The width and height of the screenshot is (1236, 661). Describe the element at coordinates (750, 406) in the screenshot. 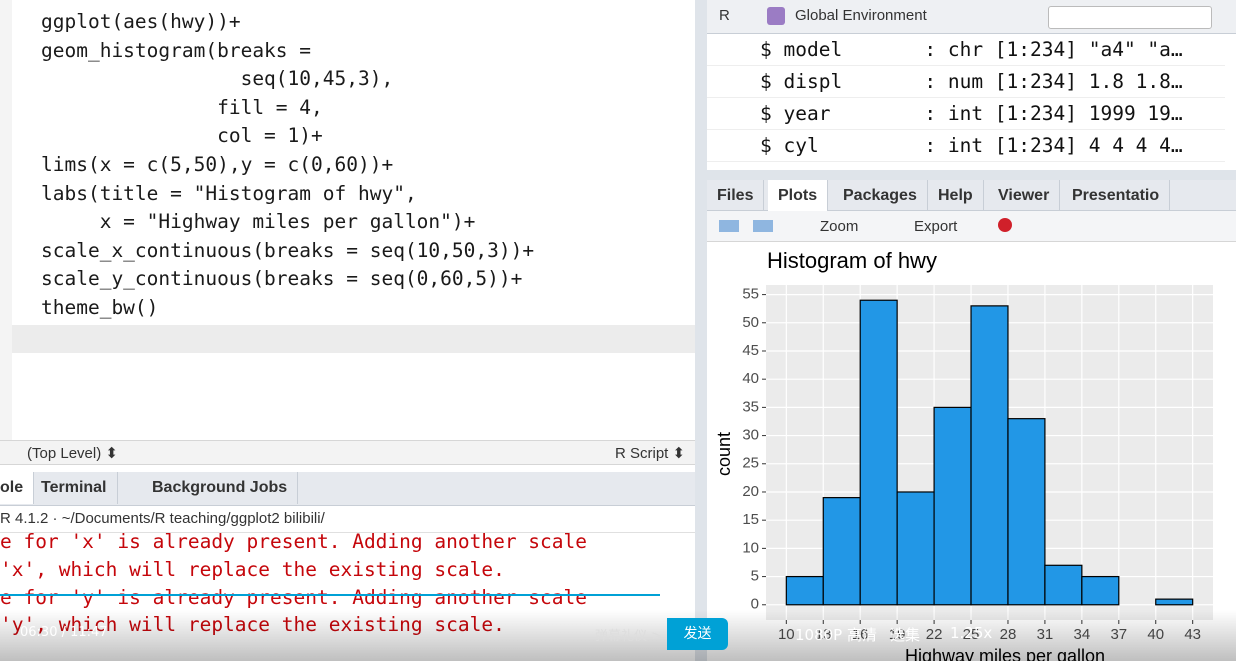

I see `y-tick-label: 35` at that location.